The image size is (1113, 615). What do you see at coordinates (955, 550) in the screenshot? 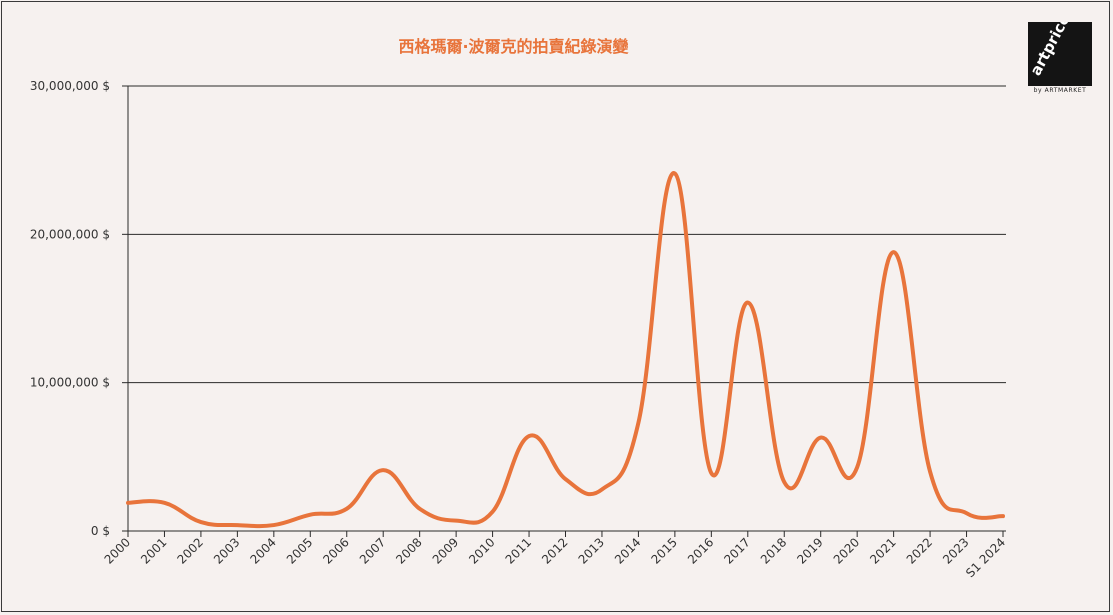
I see `x-tick-label: 2023` at bounding box center [955, 550].